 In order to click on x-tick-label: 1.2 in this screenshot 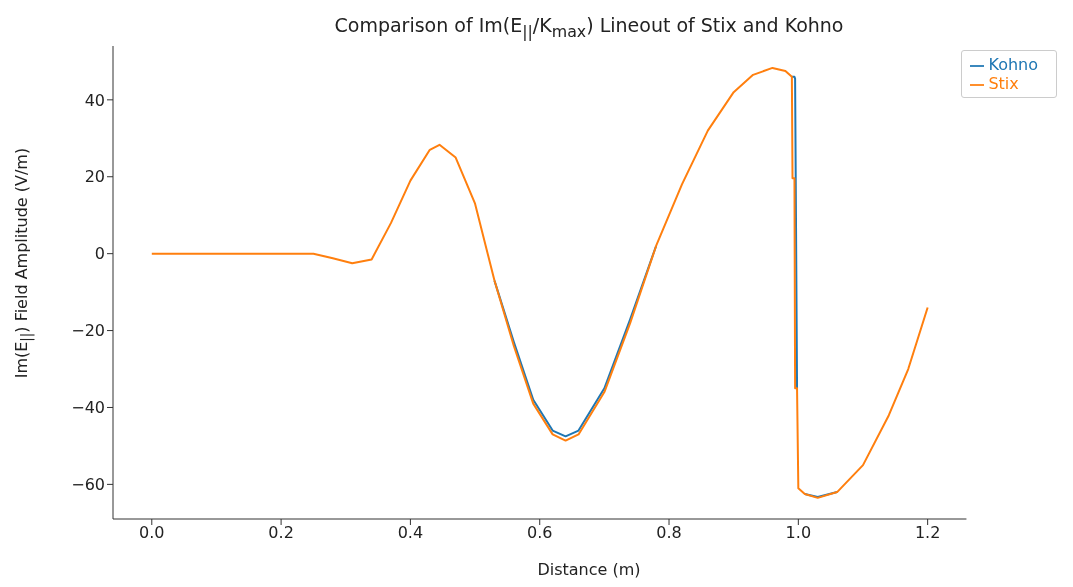, I will do `click(927, 533)`.